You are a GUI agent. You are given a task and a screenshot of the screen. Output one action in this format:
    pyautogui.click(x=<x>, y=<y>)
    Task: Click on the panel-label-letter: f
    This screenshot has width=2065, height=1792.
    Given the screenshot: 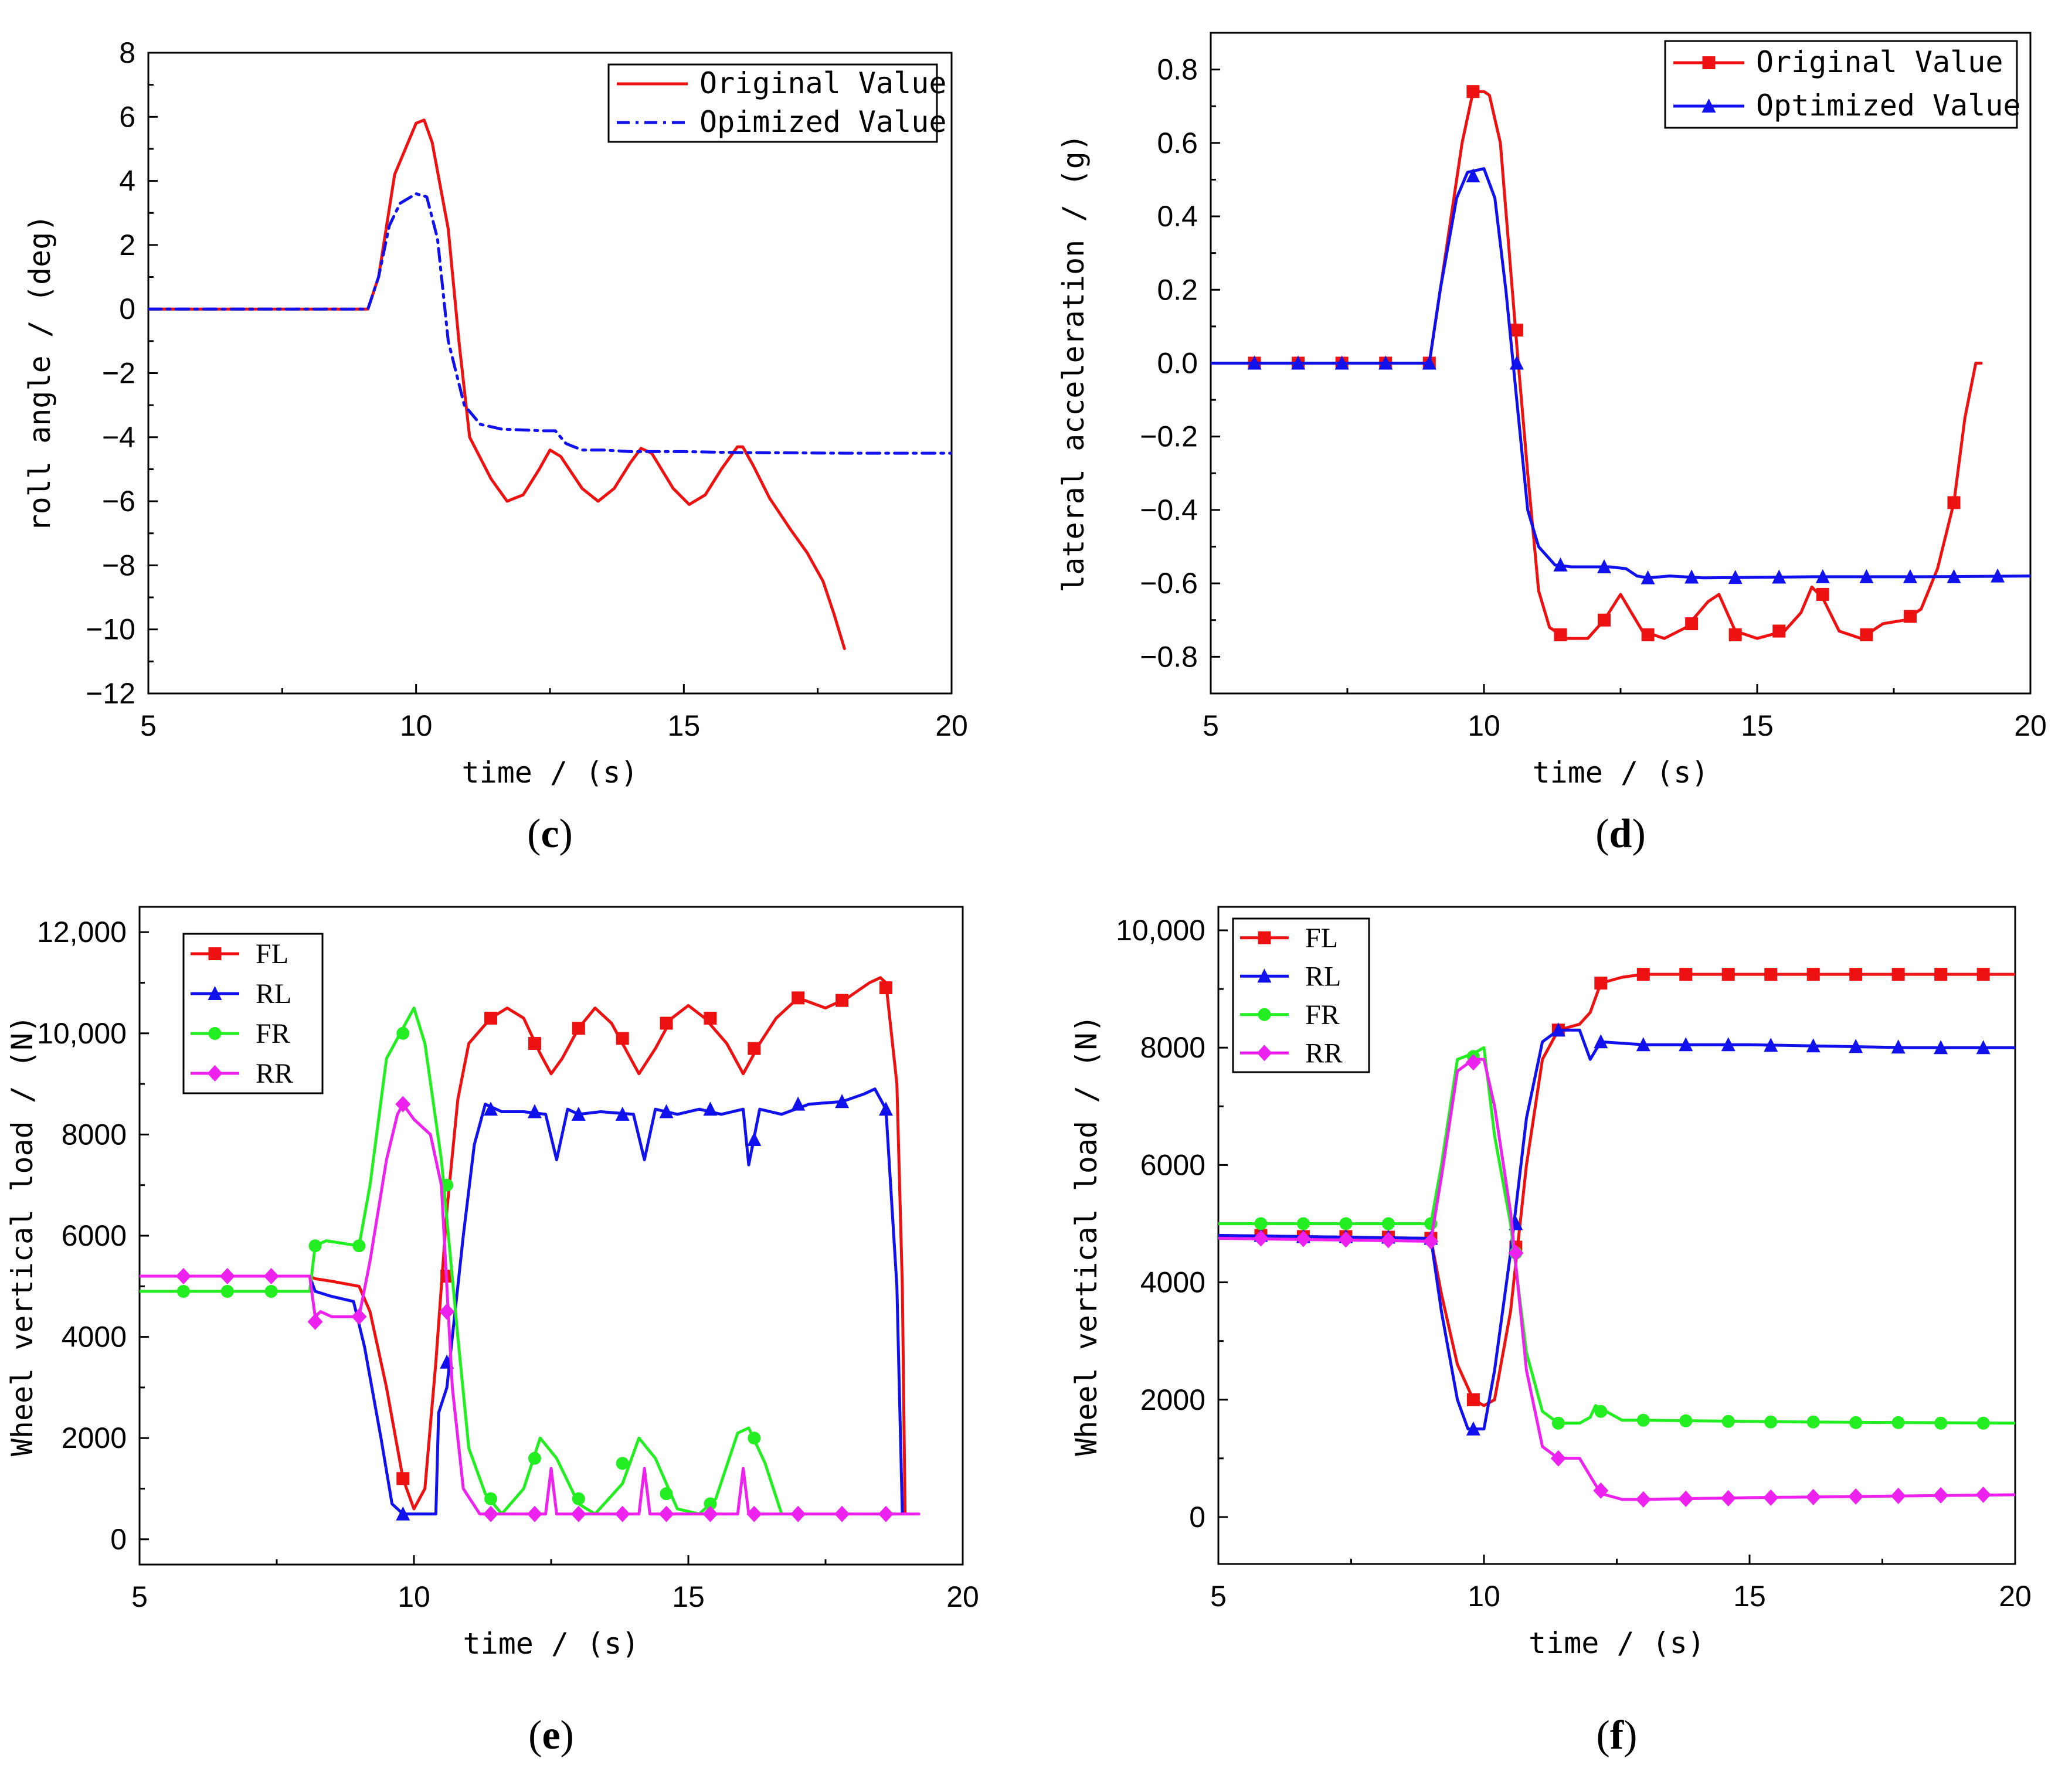 What is the action you would take?
    pyautogui.click(x=1617, y=1735)
    